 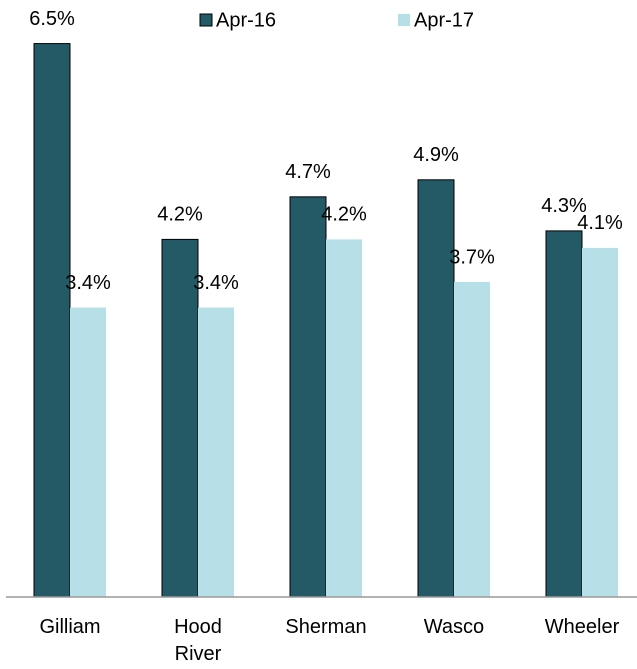 I want to click on x-tick-label: Hood River, so click(x=198, y=640).